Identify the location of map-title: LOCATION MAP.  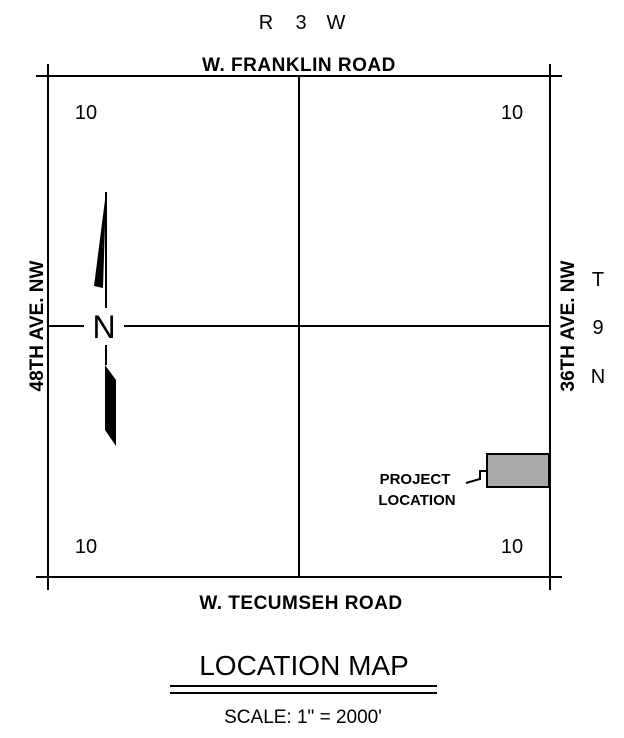
(304, 665).